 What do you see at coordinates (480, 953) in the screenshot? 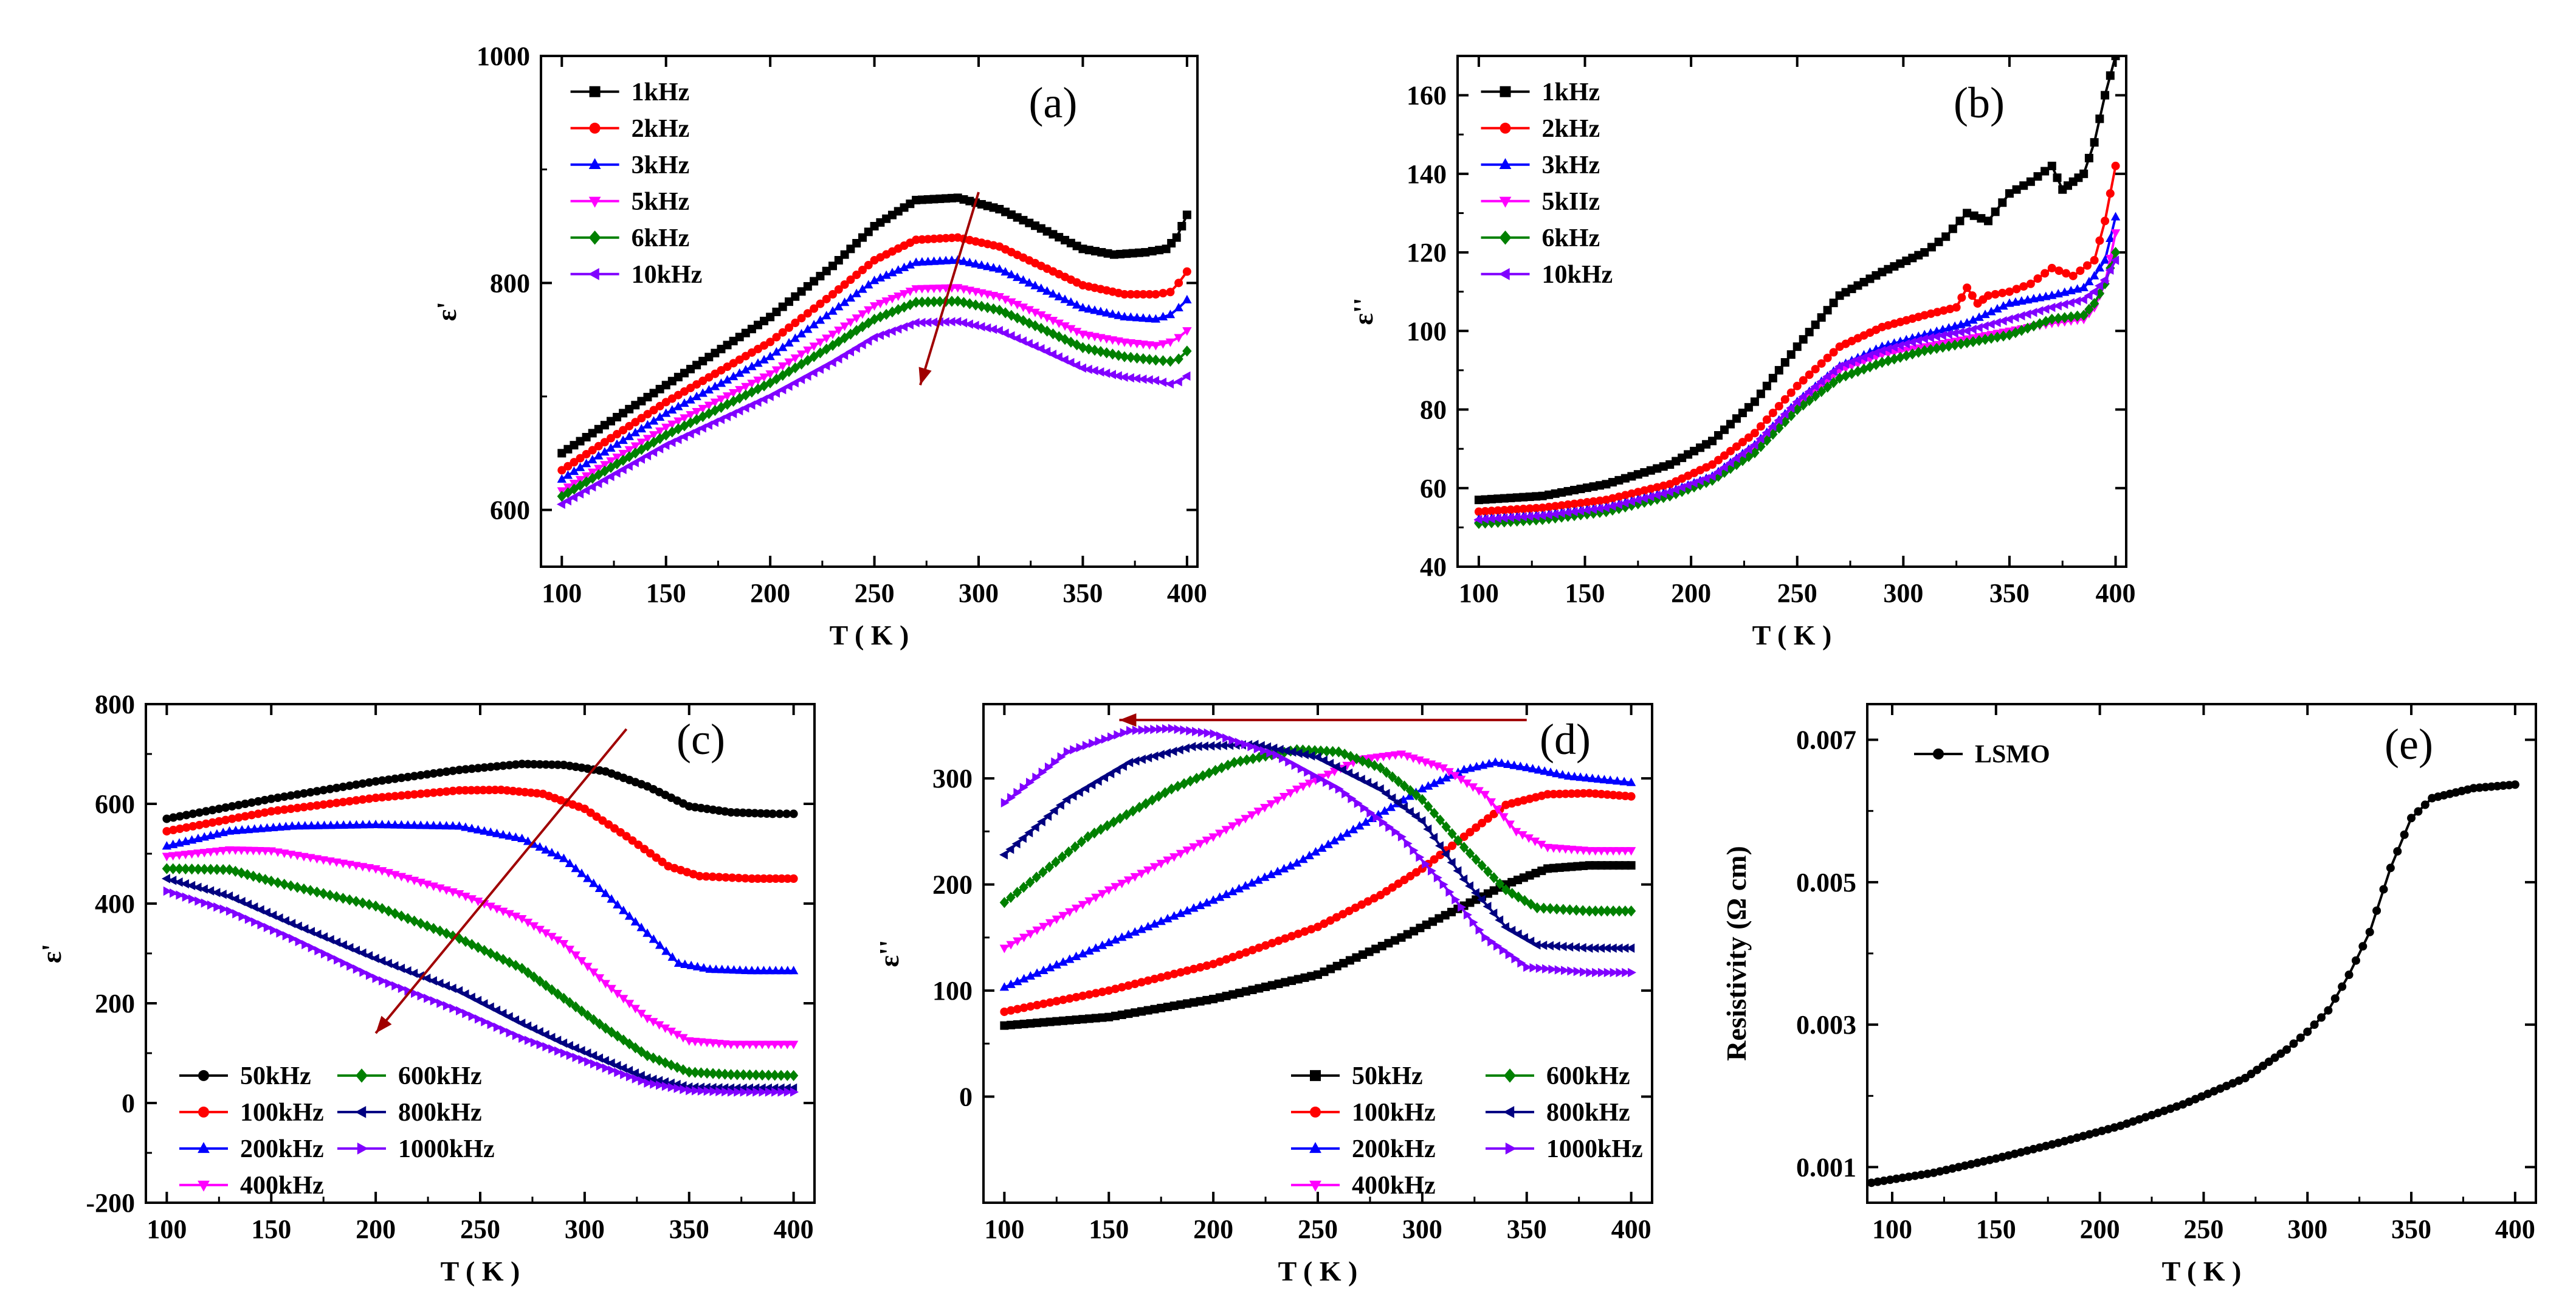
I see `plot-frame` at bounding box center [480, 953].